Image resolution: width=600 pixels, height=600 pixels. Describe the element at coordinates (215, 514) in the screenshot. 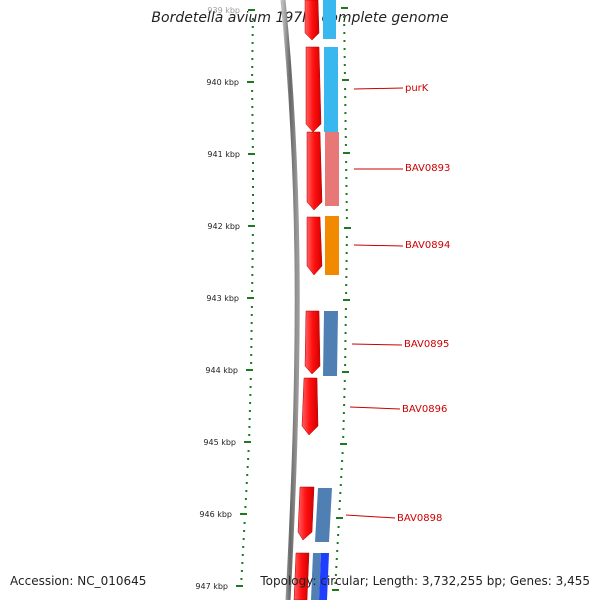

I see `ruler-tick-label: 946 kbp` at that location.